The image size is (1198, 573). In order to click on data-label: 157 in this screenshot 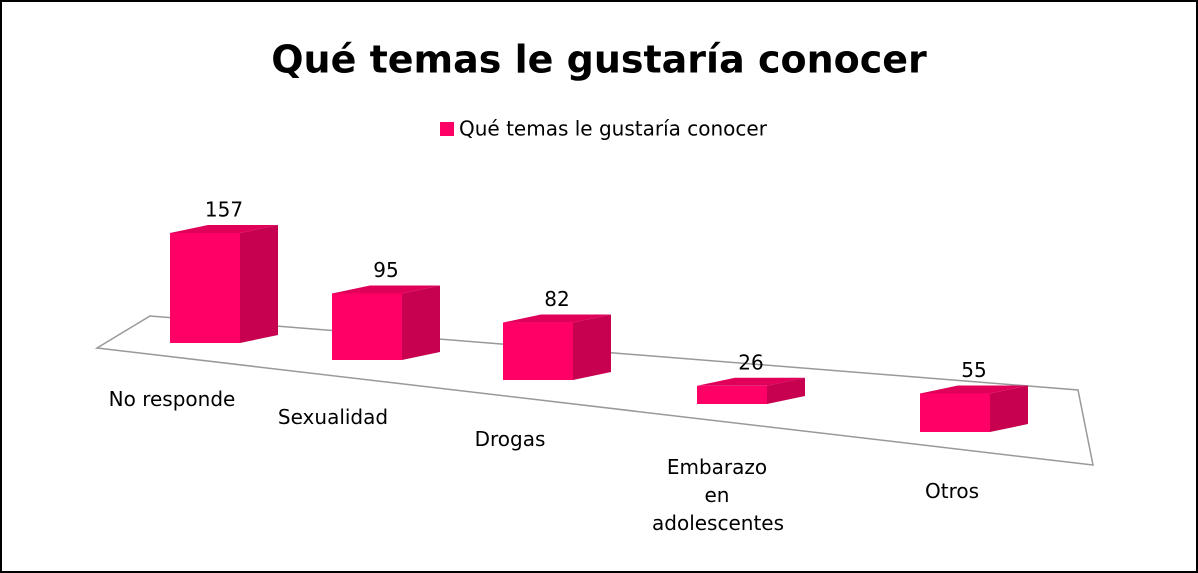, I will do `click(224, 210)`.